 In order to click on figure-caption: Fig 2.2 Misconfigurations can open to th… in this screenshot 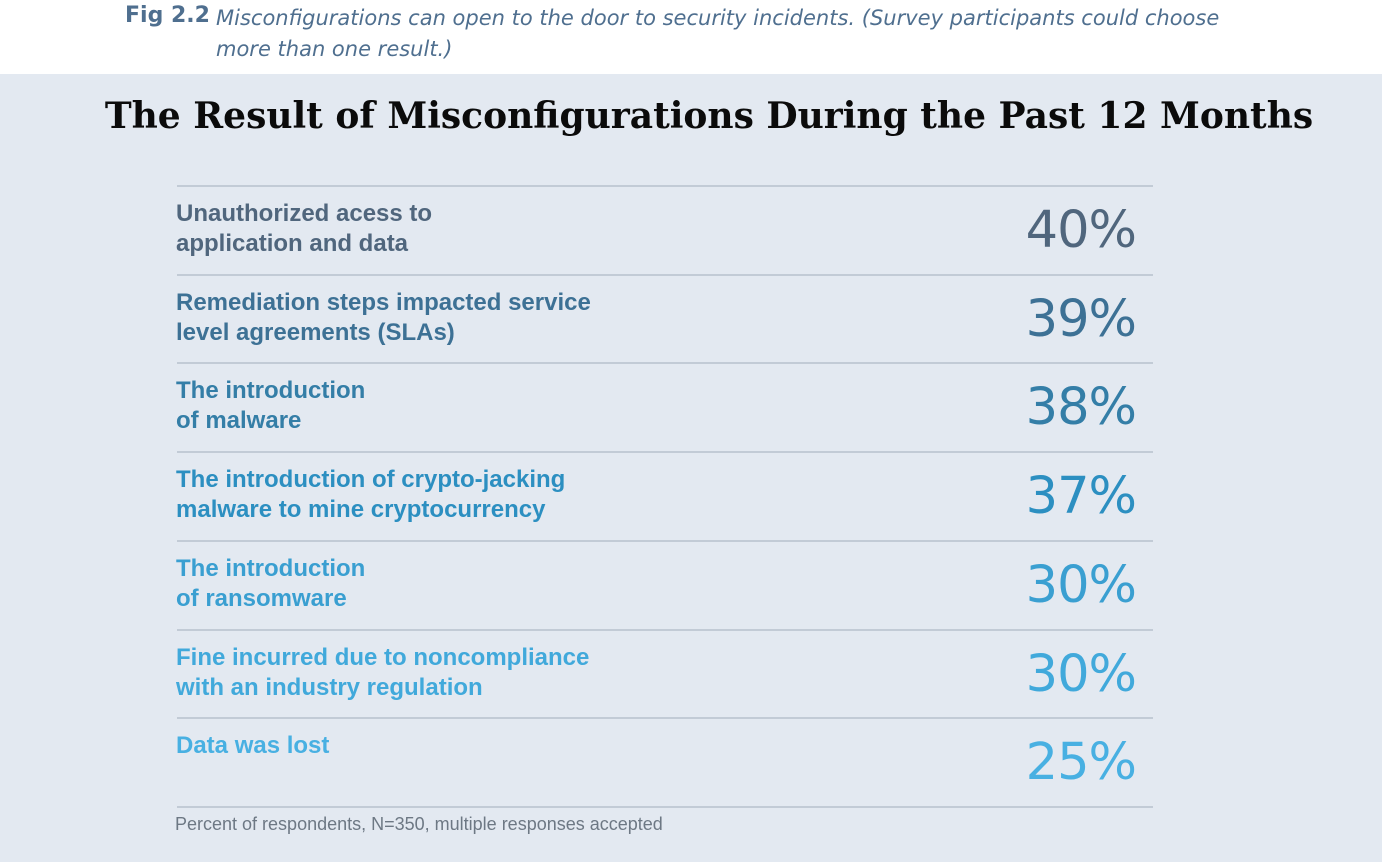, I will do `click(691, 37)`.